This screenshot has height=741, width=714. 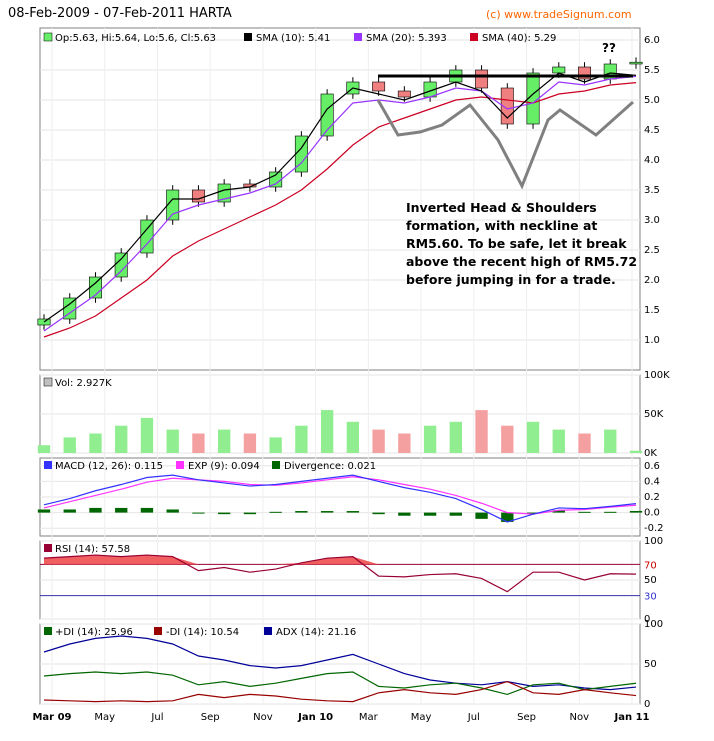 What do you see at coordinates (654, 528) in the screenshot?
I see `macd-y-tick: -0.2` at bounding box center [654, 528].